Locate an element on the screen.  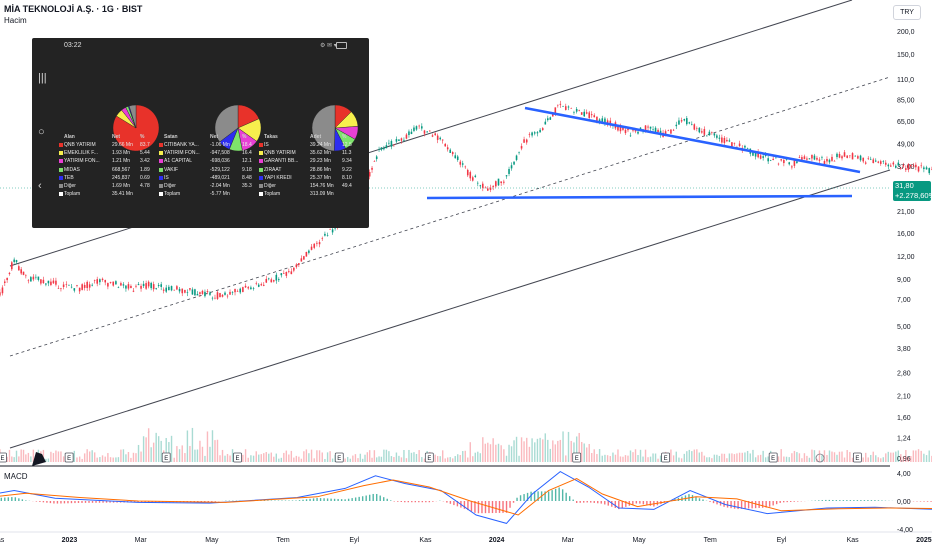
price-tick-label: 12,00 is located at coordinates (906, 257).